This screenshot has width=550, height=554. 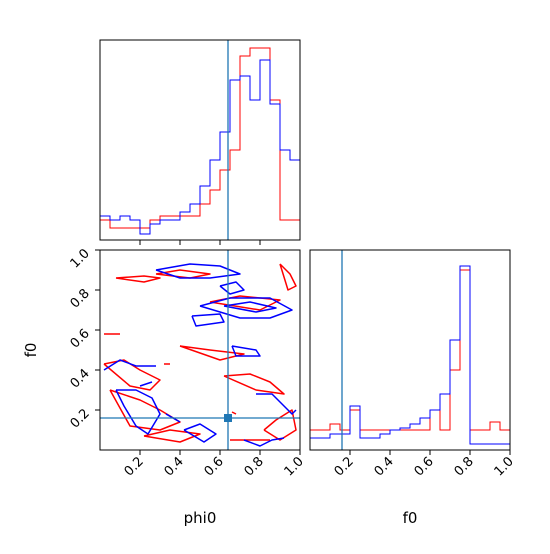 I want to click on phi0-marginal-histogram, so click(x=200, y=142).